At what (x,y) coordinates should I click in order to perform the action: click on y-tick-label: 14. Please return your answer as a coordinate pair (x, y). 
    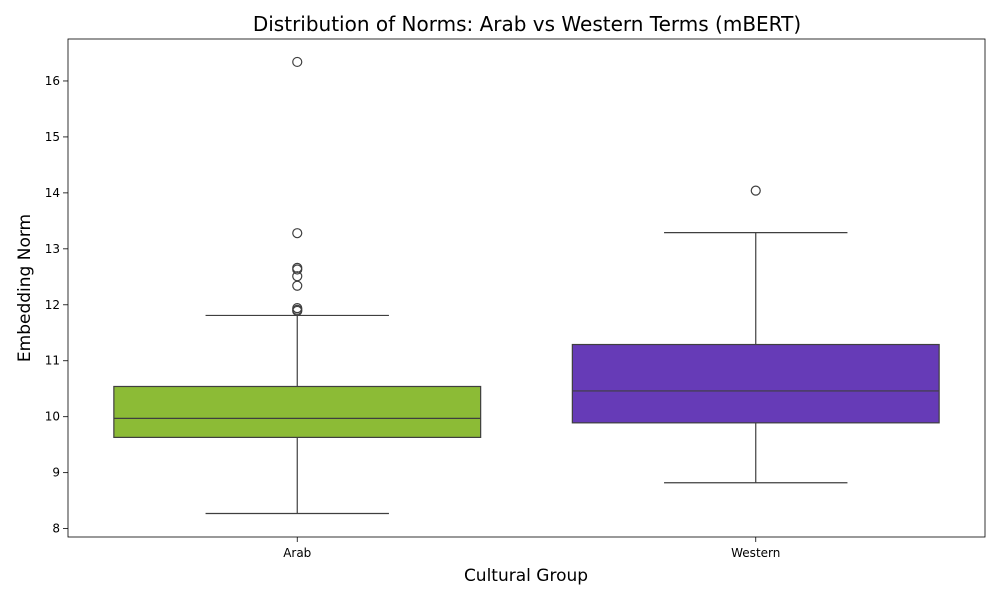
    Looking at the image, I should click on (52, 193).